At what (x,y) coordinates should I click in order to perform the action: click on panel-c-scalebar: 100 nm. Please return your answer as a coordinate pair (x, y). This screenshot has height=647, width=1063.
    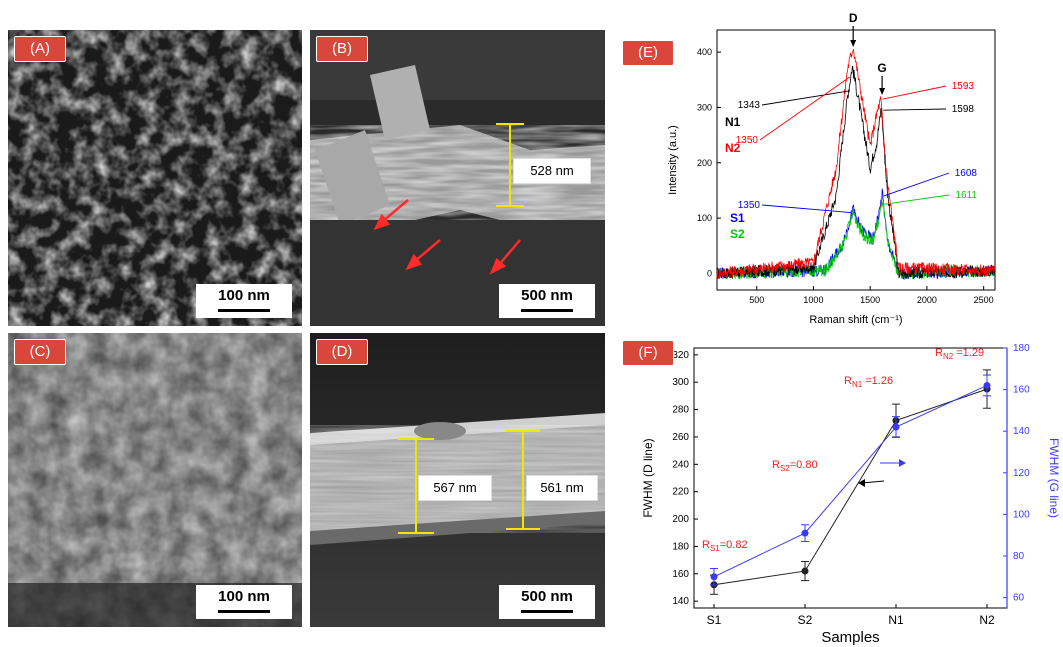
    Looking at the image, I should click on (244, 602).